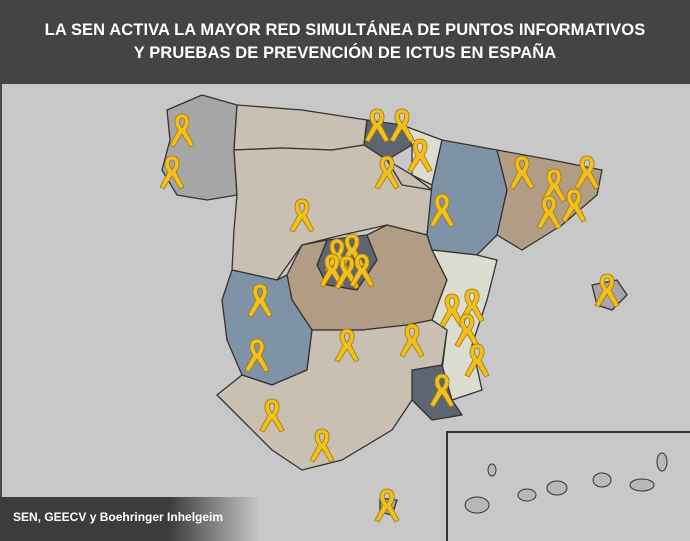 The height and width of the screenshot is (541, 690). What do you see at coordinates (199, 147) in the screenshot?
I see `region-galicia` at bounding box center [199, 147].